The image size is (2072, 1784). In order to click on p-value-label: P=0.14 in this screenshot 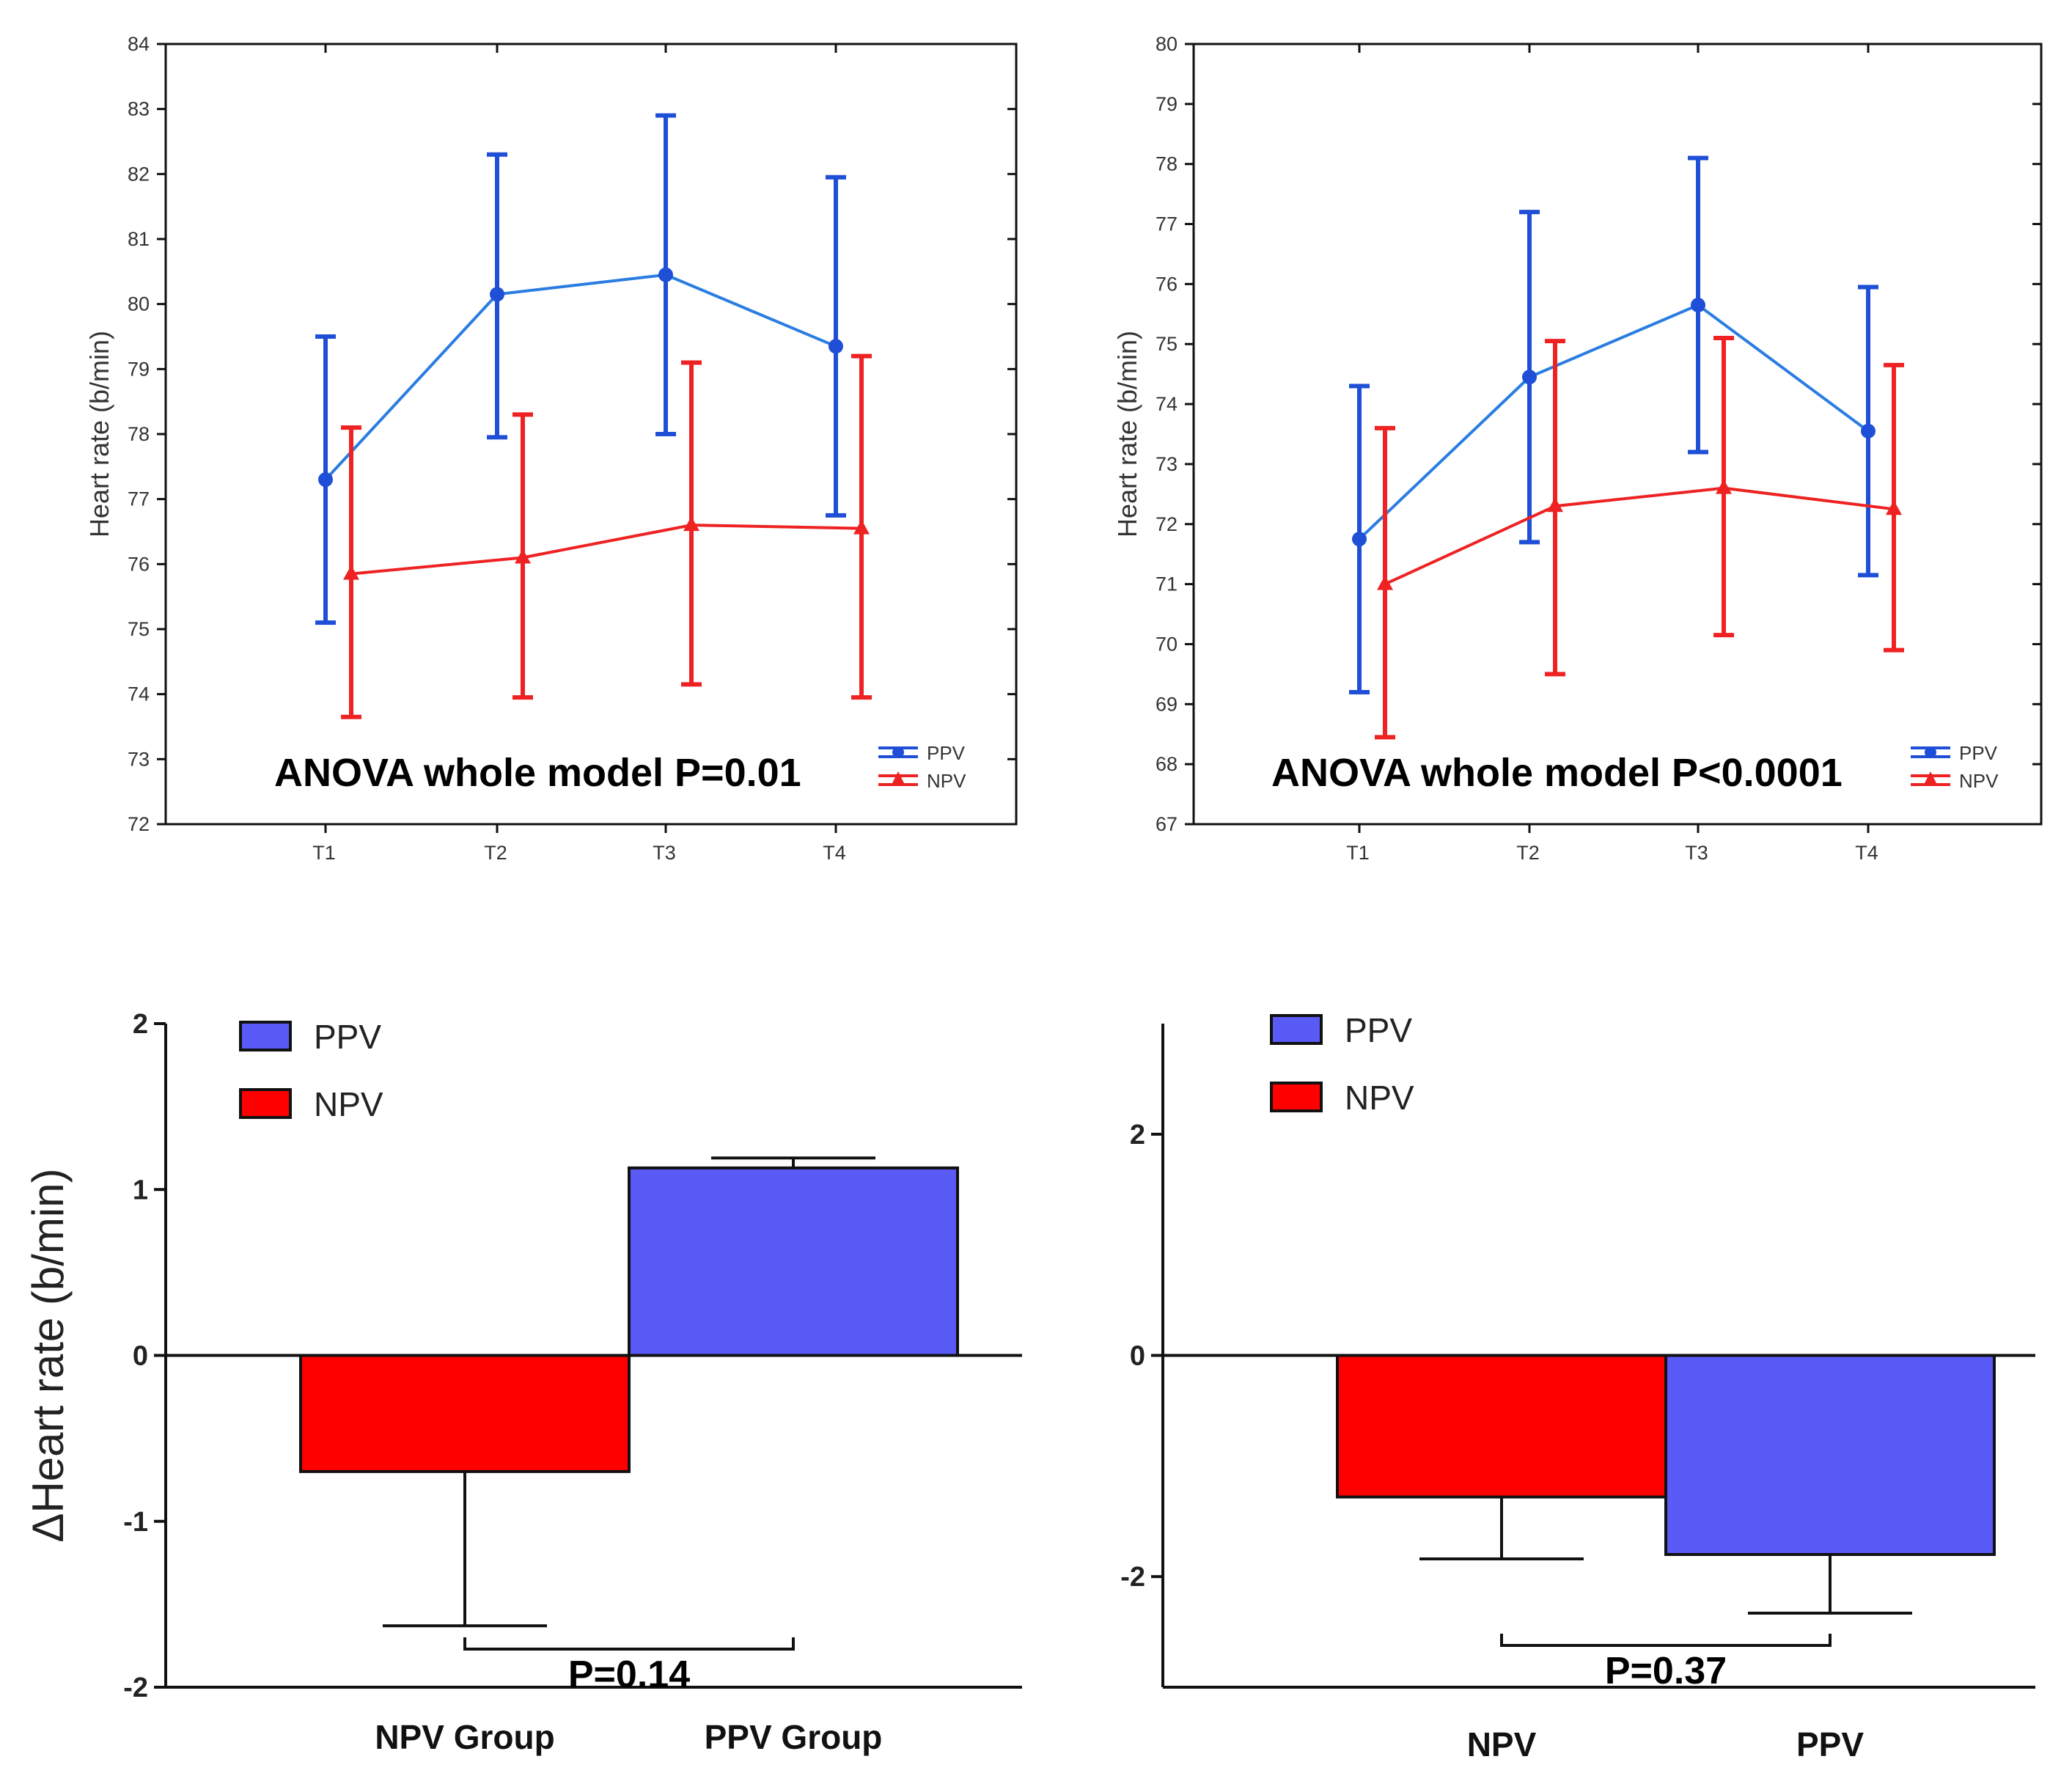, I will do `click(629, 1674)`.